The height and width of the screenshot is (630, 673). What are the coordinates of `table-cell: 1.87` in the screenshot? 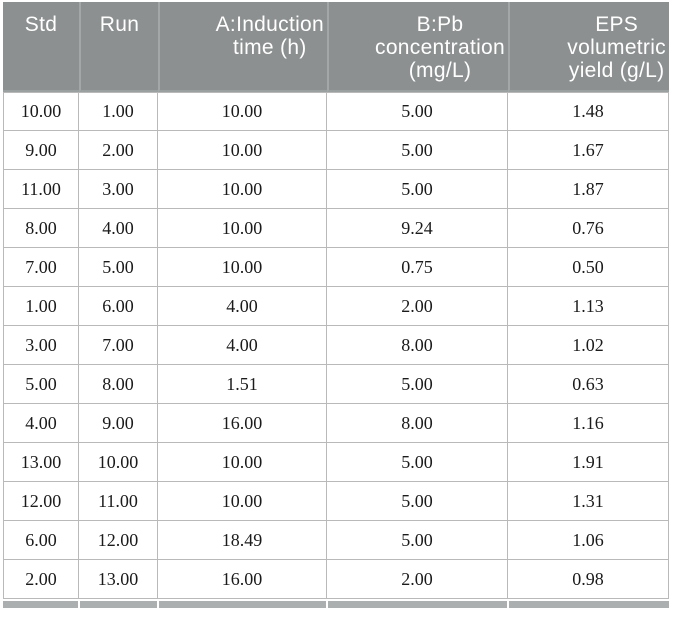 It's located at (588, 189).